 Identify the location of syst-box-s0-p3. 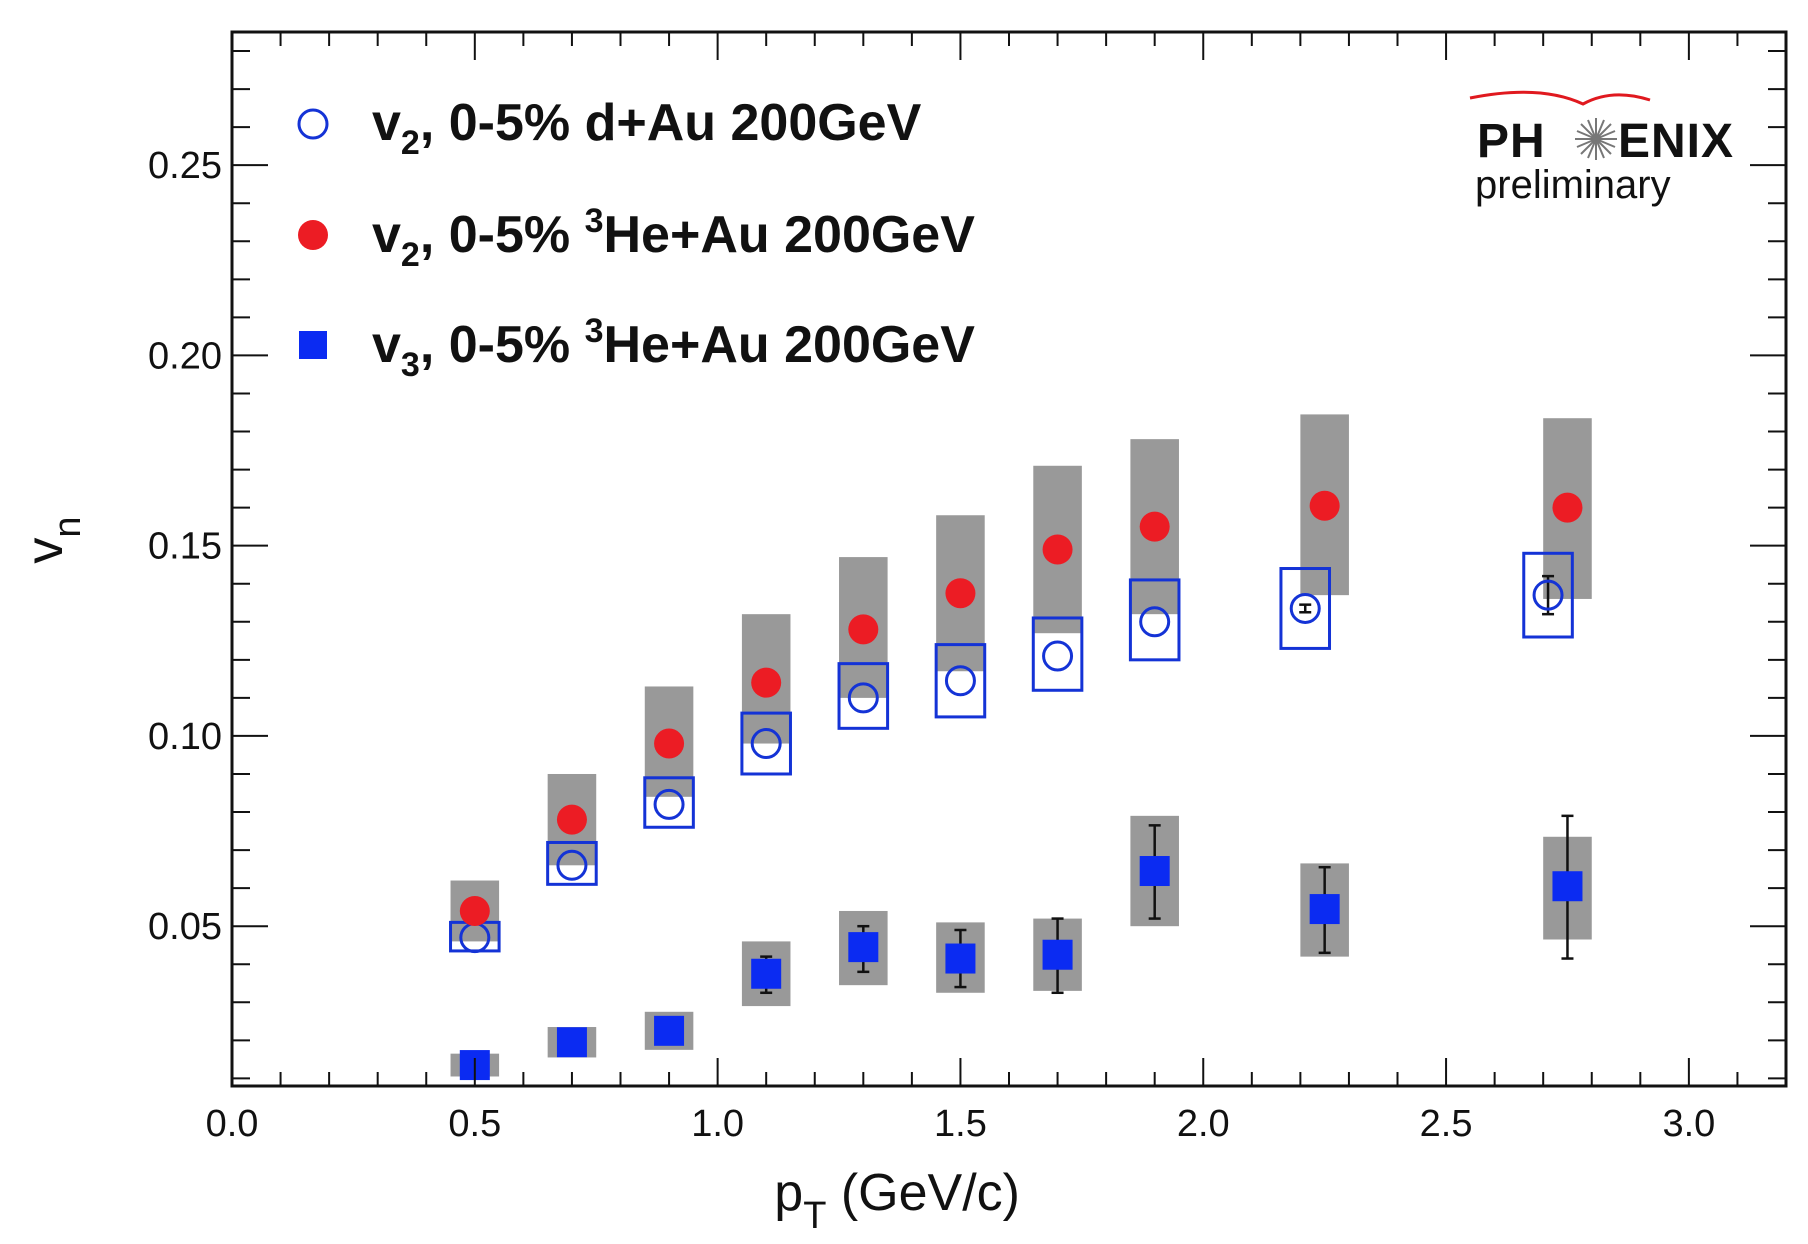
(766, 743).